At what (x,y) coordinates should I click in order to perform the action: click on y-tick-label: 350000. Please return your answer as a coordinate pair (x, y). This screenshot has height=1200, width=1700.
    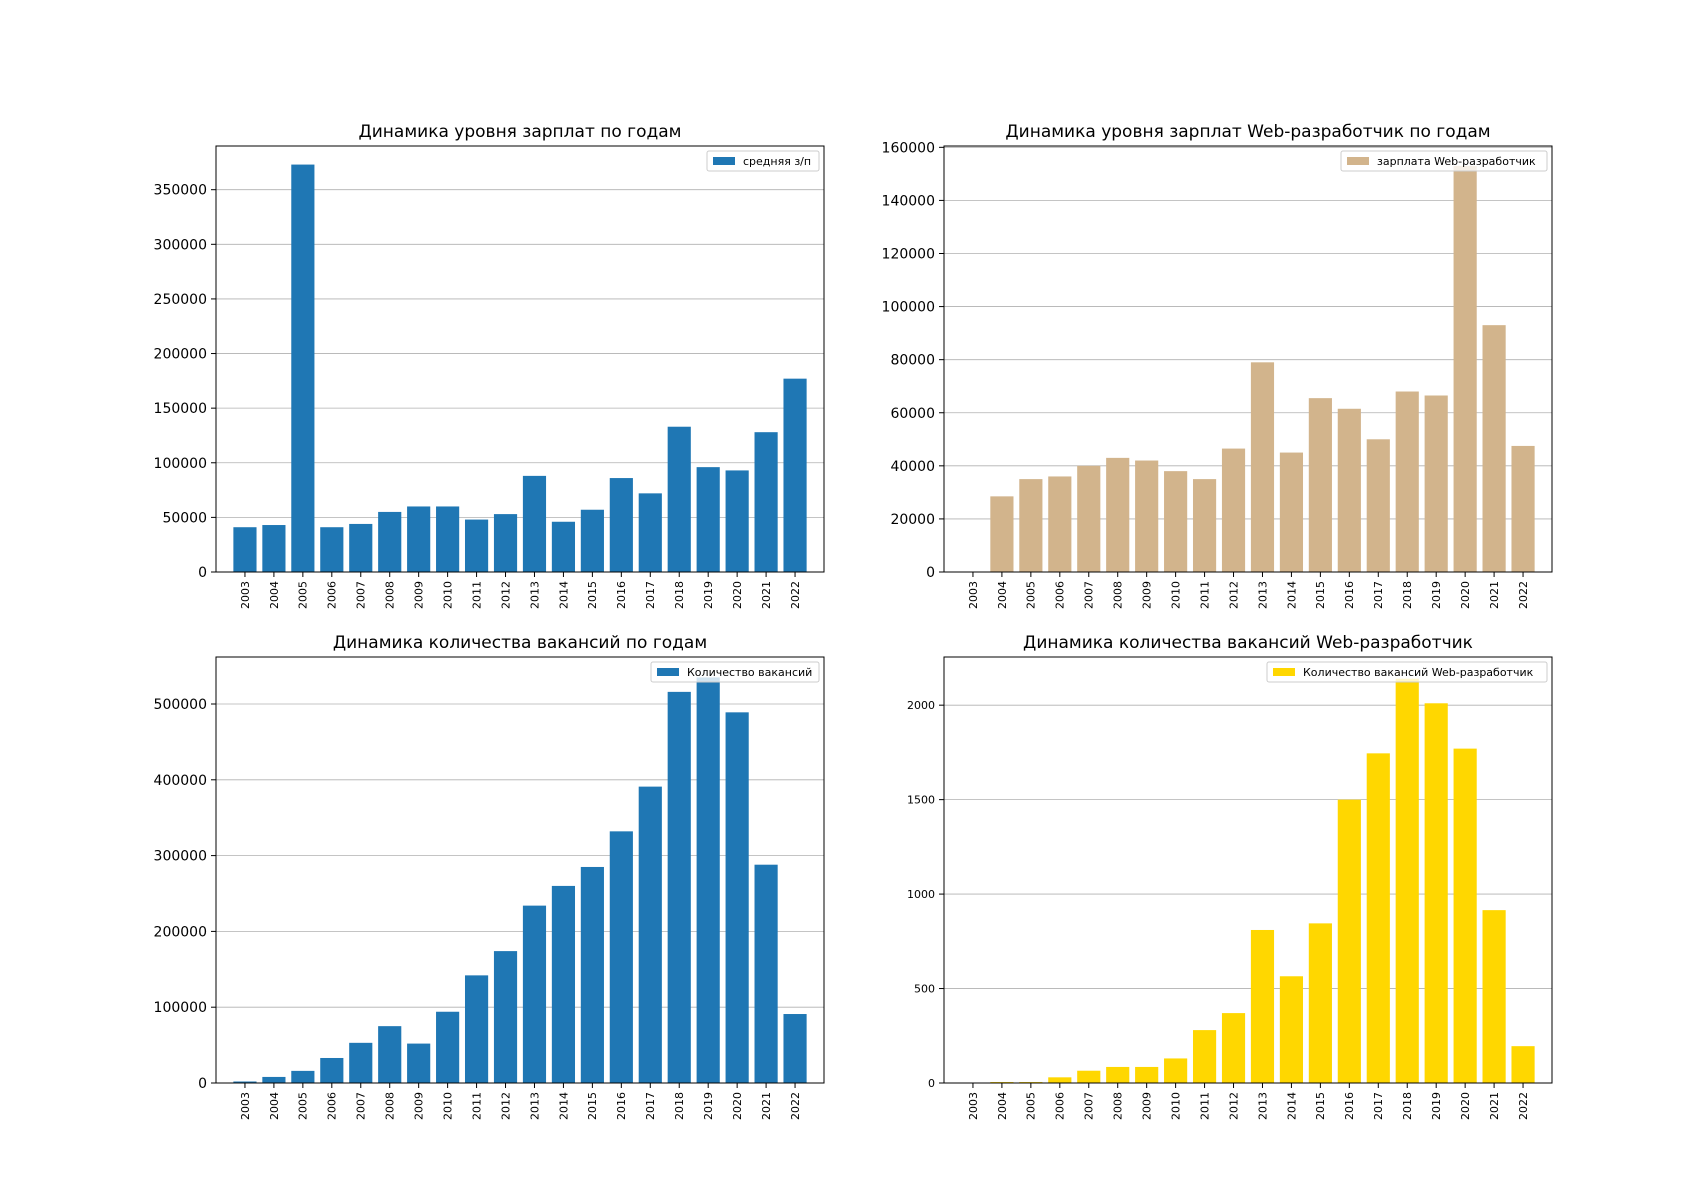
    Looking at the image, I should click on (180, 191).